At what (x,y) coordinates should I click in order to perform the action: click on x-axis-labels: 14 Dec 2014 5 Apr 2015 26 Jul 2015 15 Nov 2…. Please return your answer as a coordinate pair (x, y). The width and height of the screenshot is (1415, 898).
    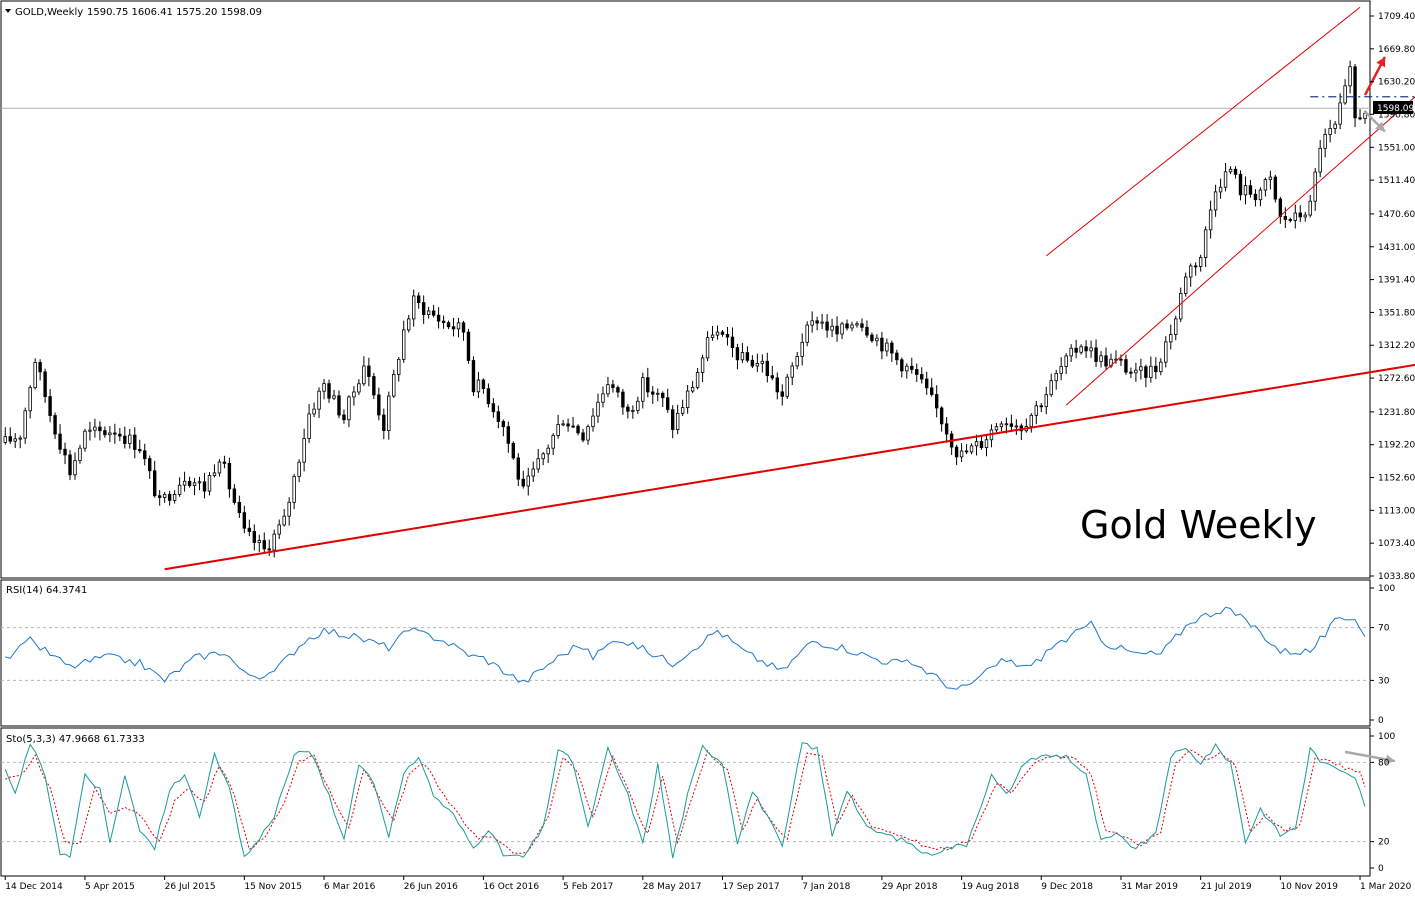
    Looking at the image, I should click on (708, 884).